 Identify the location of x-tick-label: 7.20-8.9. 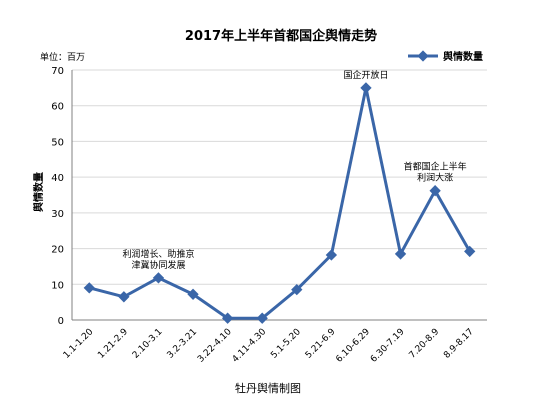
(425, 344).